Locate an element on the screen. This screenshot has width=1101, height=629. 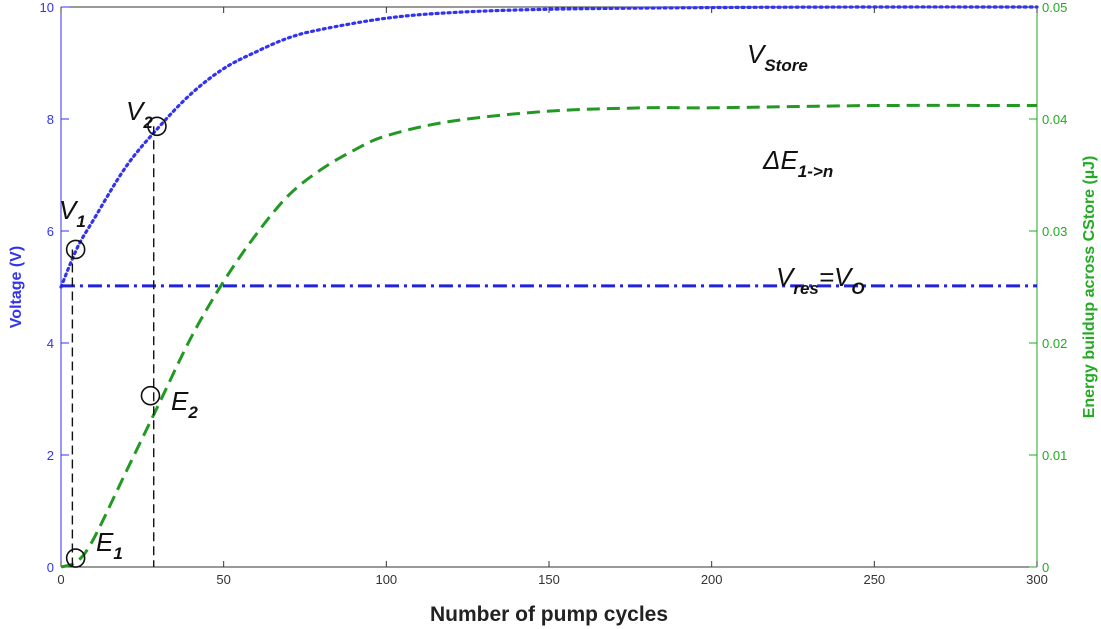
marker-label-v1: V1 is located at coordinates (72, 213).